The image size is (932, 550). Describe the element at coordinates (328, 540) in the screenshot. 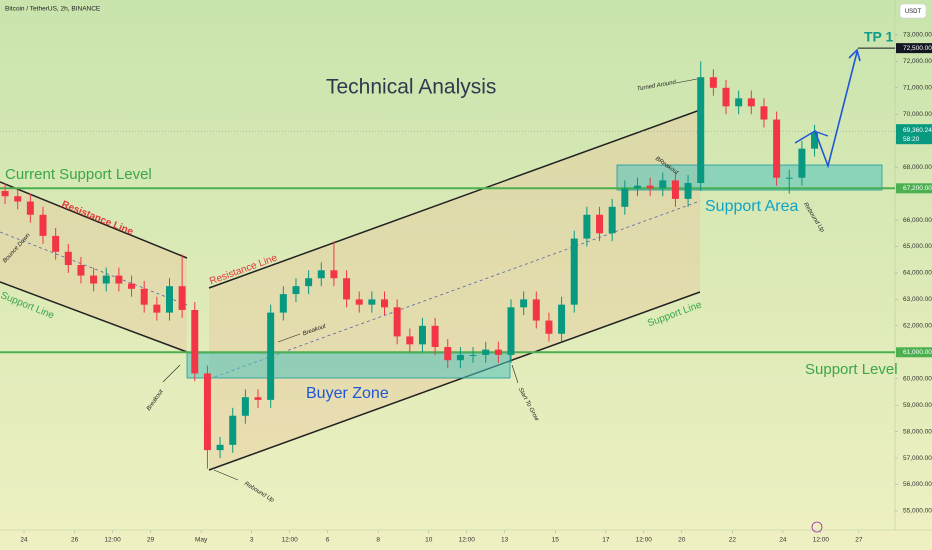

I see `x-tick-label: 6` at that location.